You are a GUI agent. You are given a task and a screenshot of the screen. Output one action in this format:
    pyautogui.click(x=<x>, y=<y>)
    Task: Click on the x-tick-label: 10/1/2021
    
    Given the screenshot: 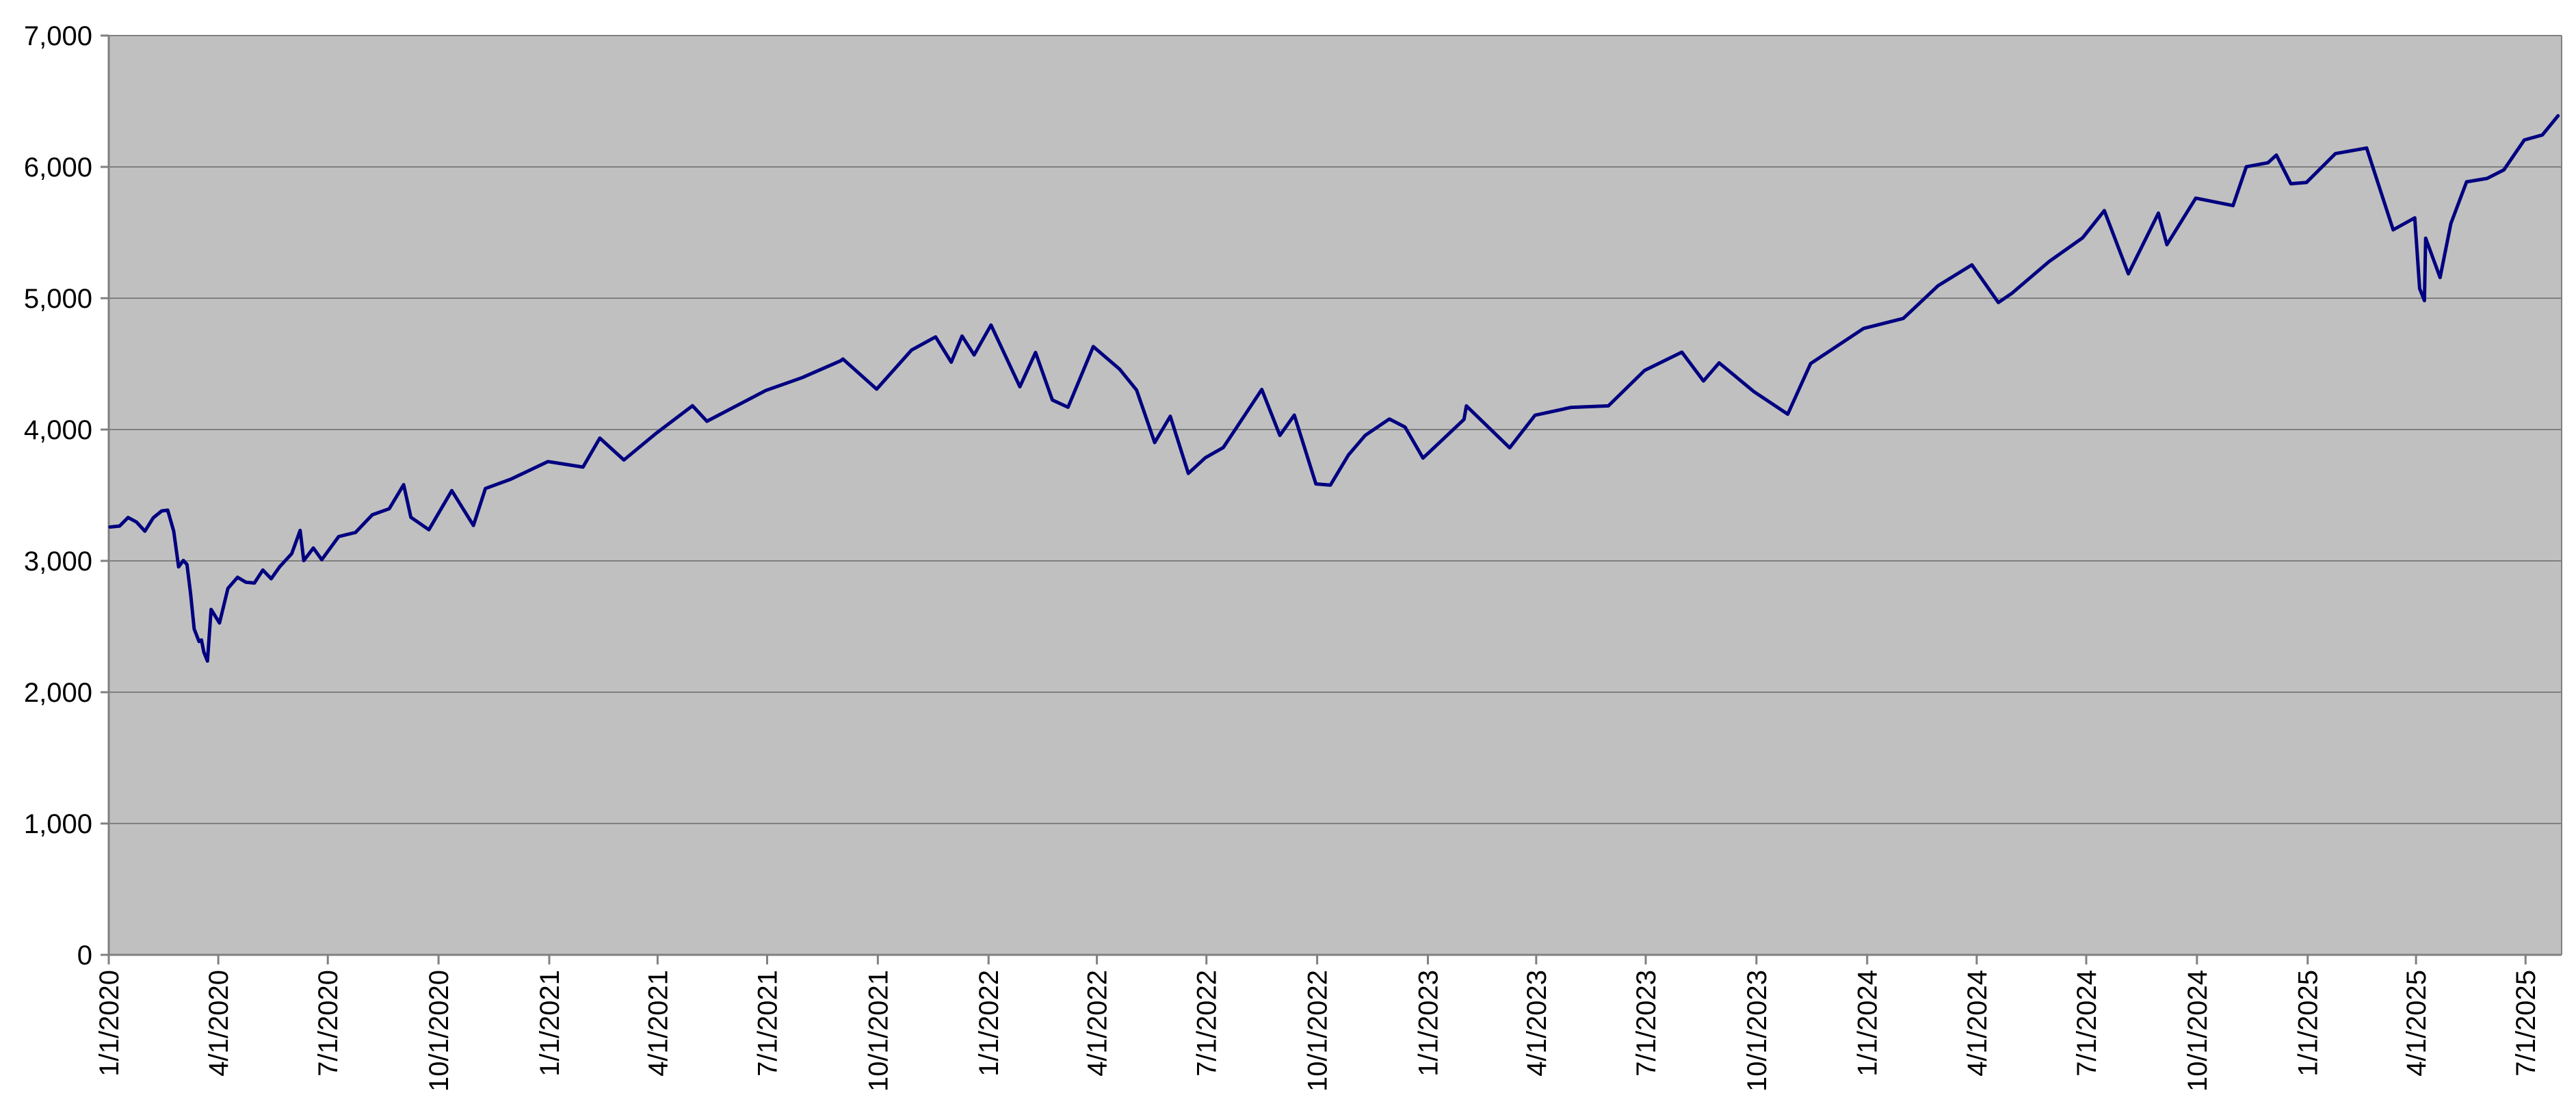 What is the action you would take?
    pyautogui.click(x=878, y=1031)
    